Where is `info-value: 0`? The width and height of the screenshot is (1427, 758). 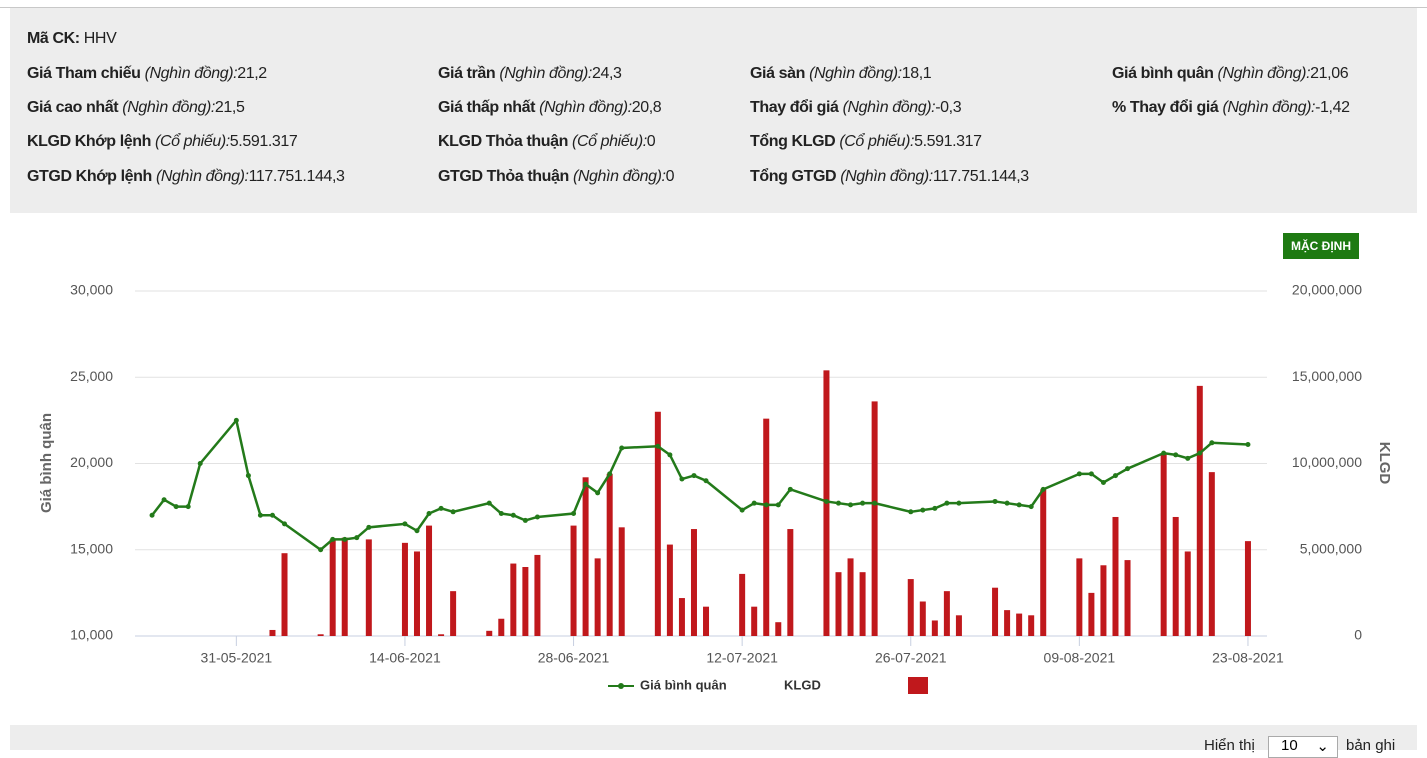 info-value: 0 is located at coordinates (670, 176).